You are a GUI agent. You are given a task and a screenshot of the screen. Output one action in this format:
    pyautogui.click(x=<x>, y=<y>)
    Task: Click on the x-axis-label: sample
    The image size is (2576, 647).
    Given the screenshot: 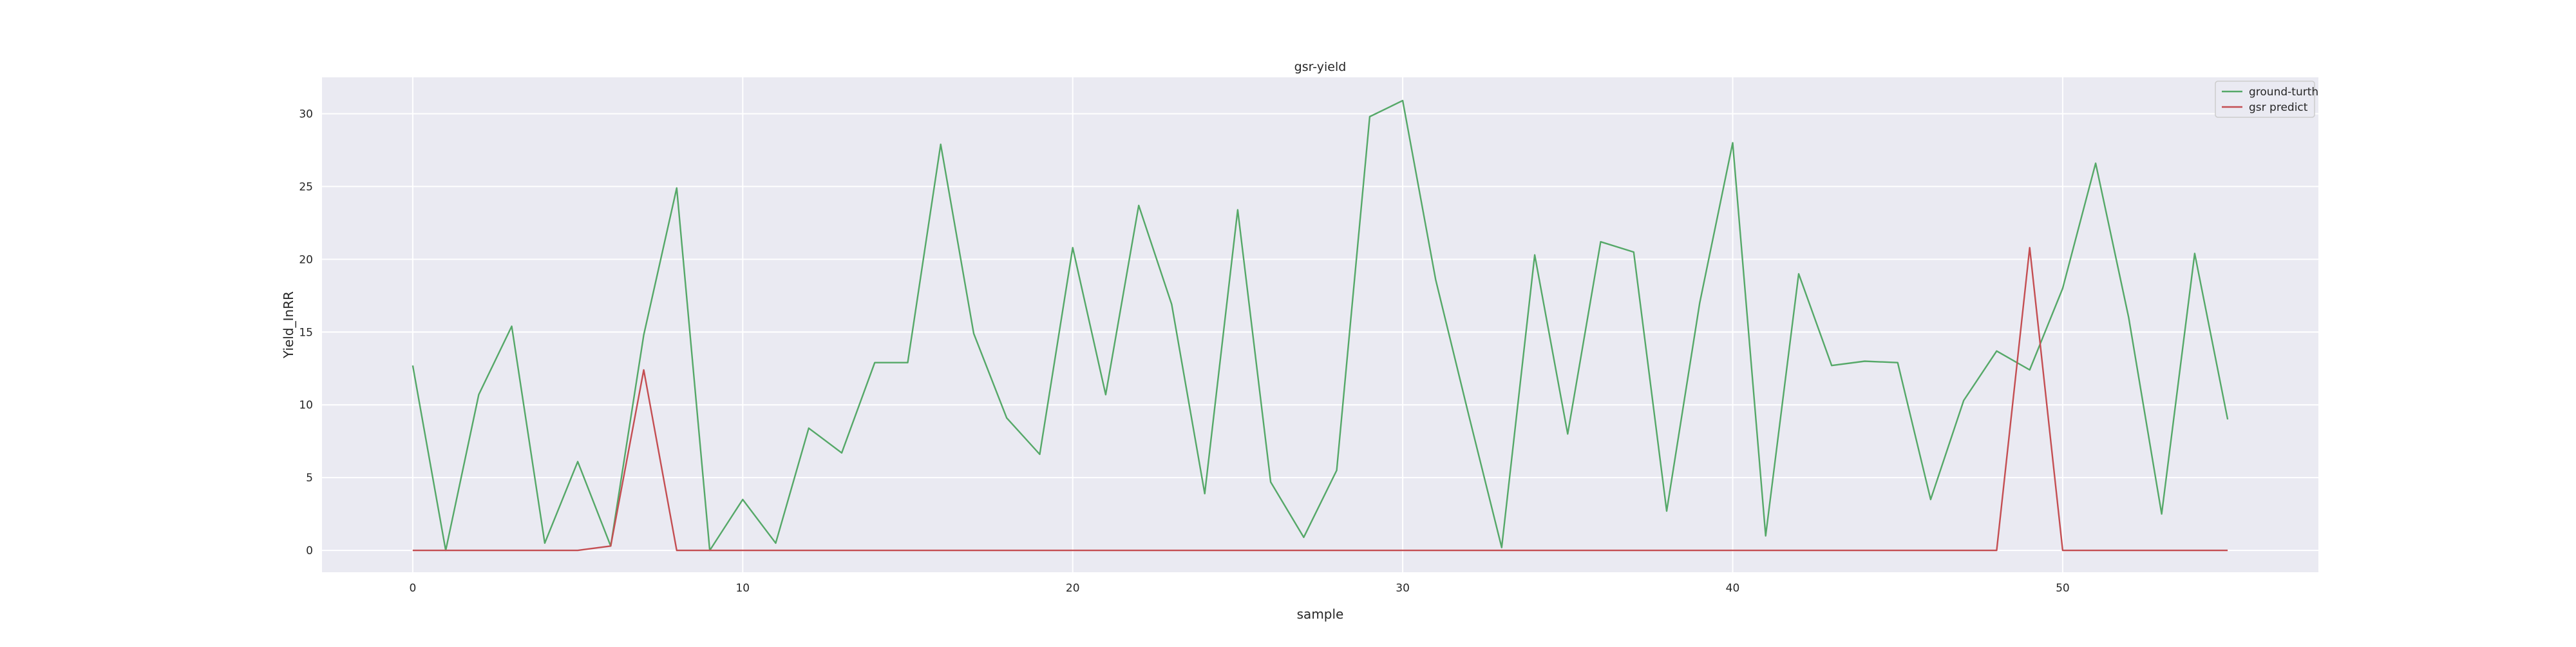 What is the action you would take?
    pyautogui.click(x=1320, y=614)
    